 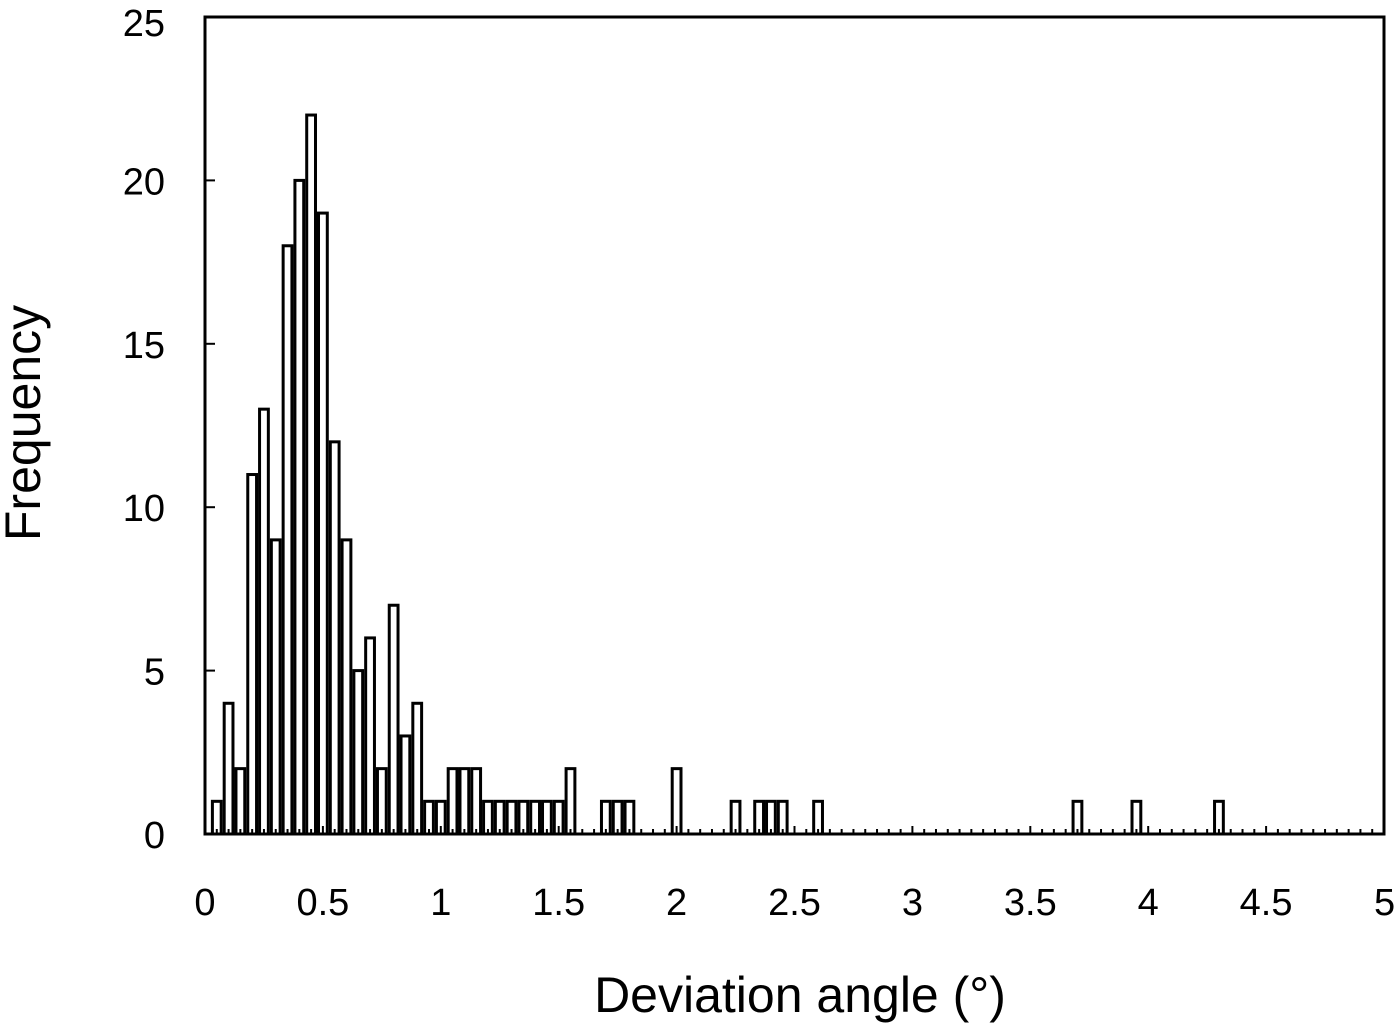 What do you see at coordinates (322, 903) in the screenshot?
I see `x-tick-label: 0.5` at bounding box center [322, 903].